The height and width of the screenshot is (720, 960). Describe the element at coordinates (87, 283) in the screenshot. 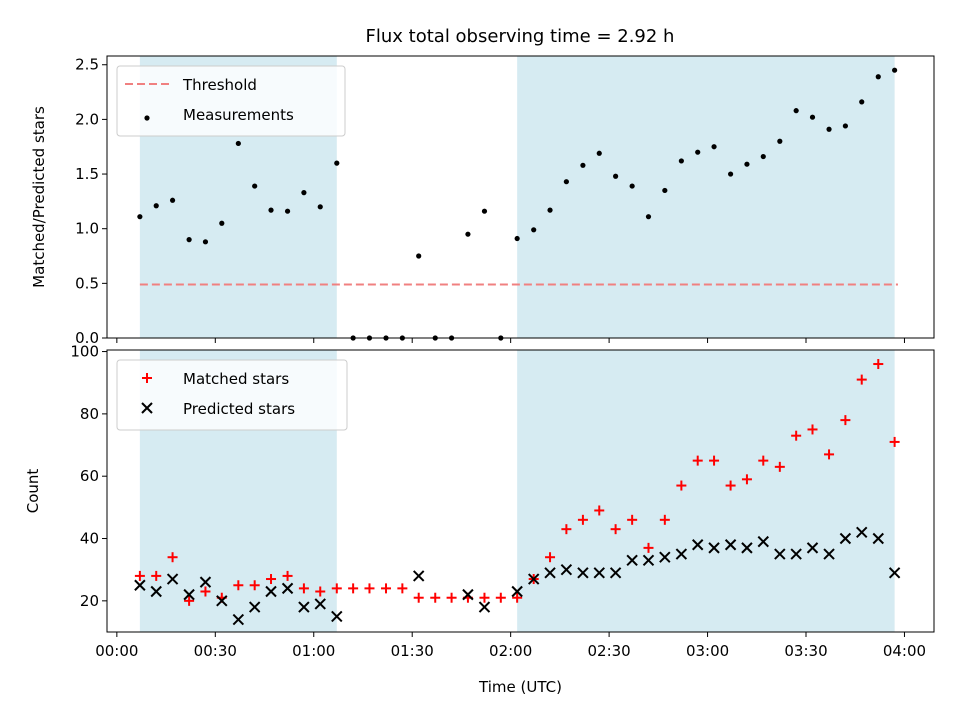

I see `panel0-ytick-label-1: 0.5` at that location.